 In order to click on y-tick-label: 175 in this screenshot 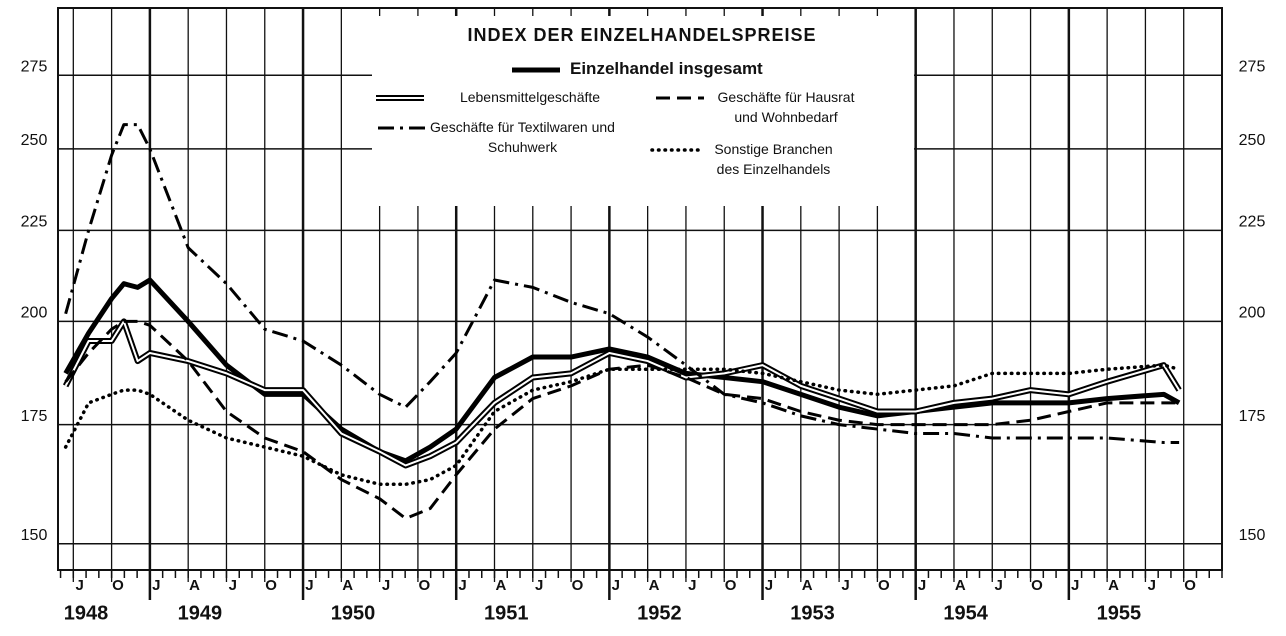, I will do `click(34, 416)`.